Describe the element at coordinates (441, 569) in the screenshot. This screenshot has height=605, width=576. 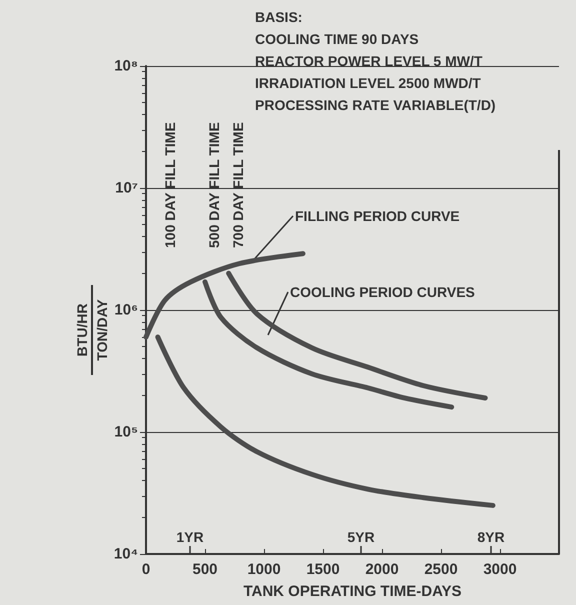
I see `x-tick-label: 2500` at that location.